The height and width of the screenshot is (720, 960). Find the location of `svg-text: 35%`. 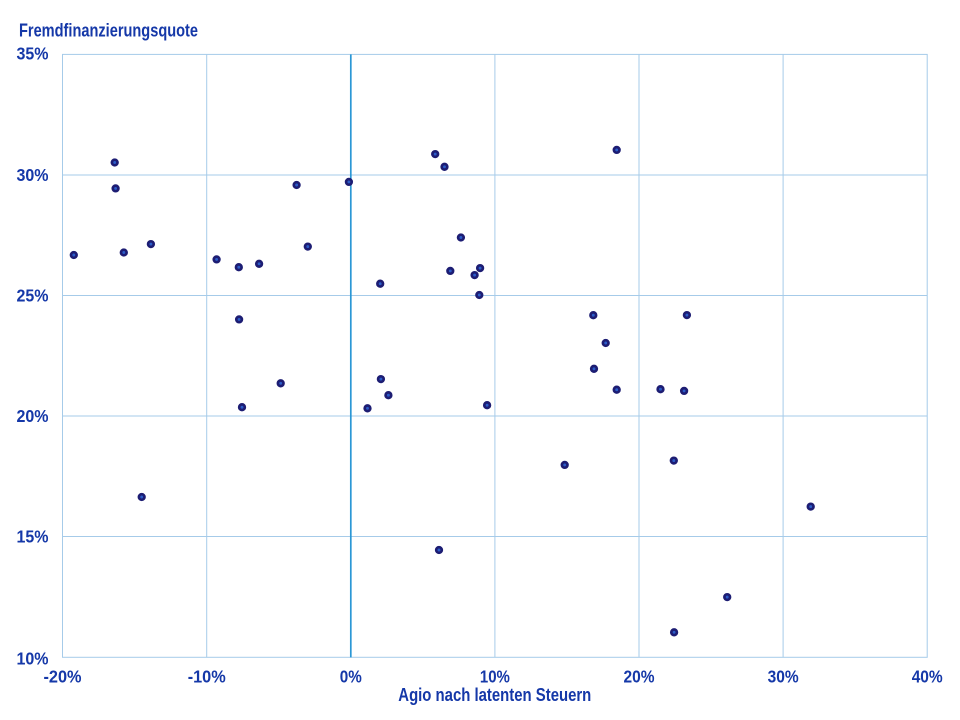

svg-text: 35% is located at coordinates (33, 54).